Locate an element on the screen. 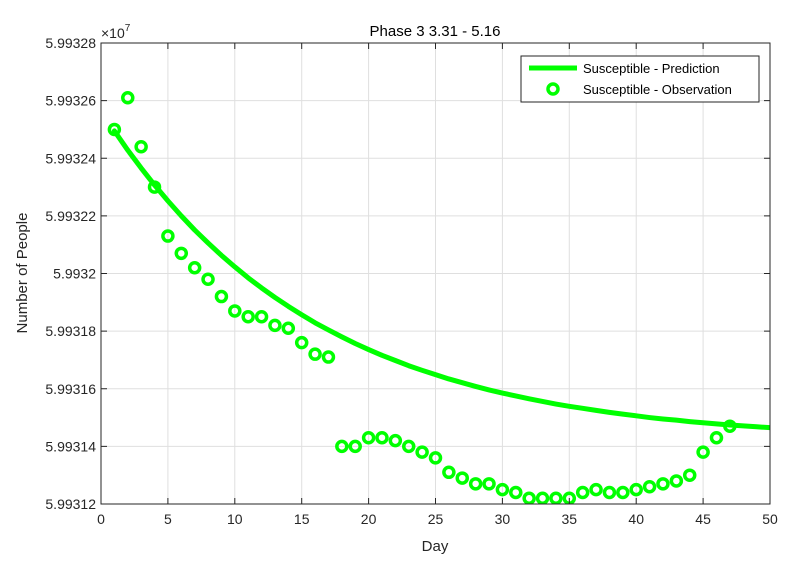 The width and height of the screenshot is (800, 565). y-tick-label: 5.99322 is located at coordinates (70, 216).